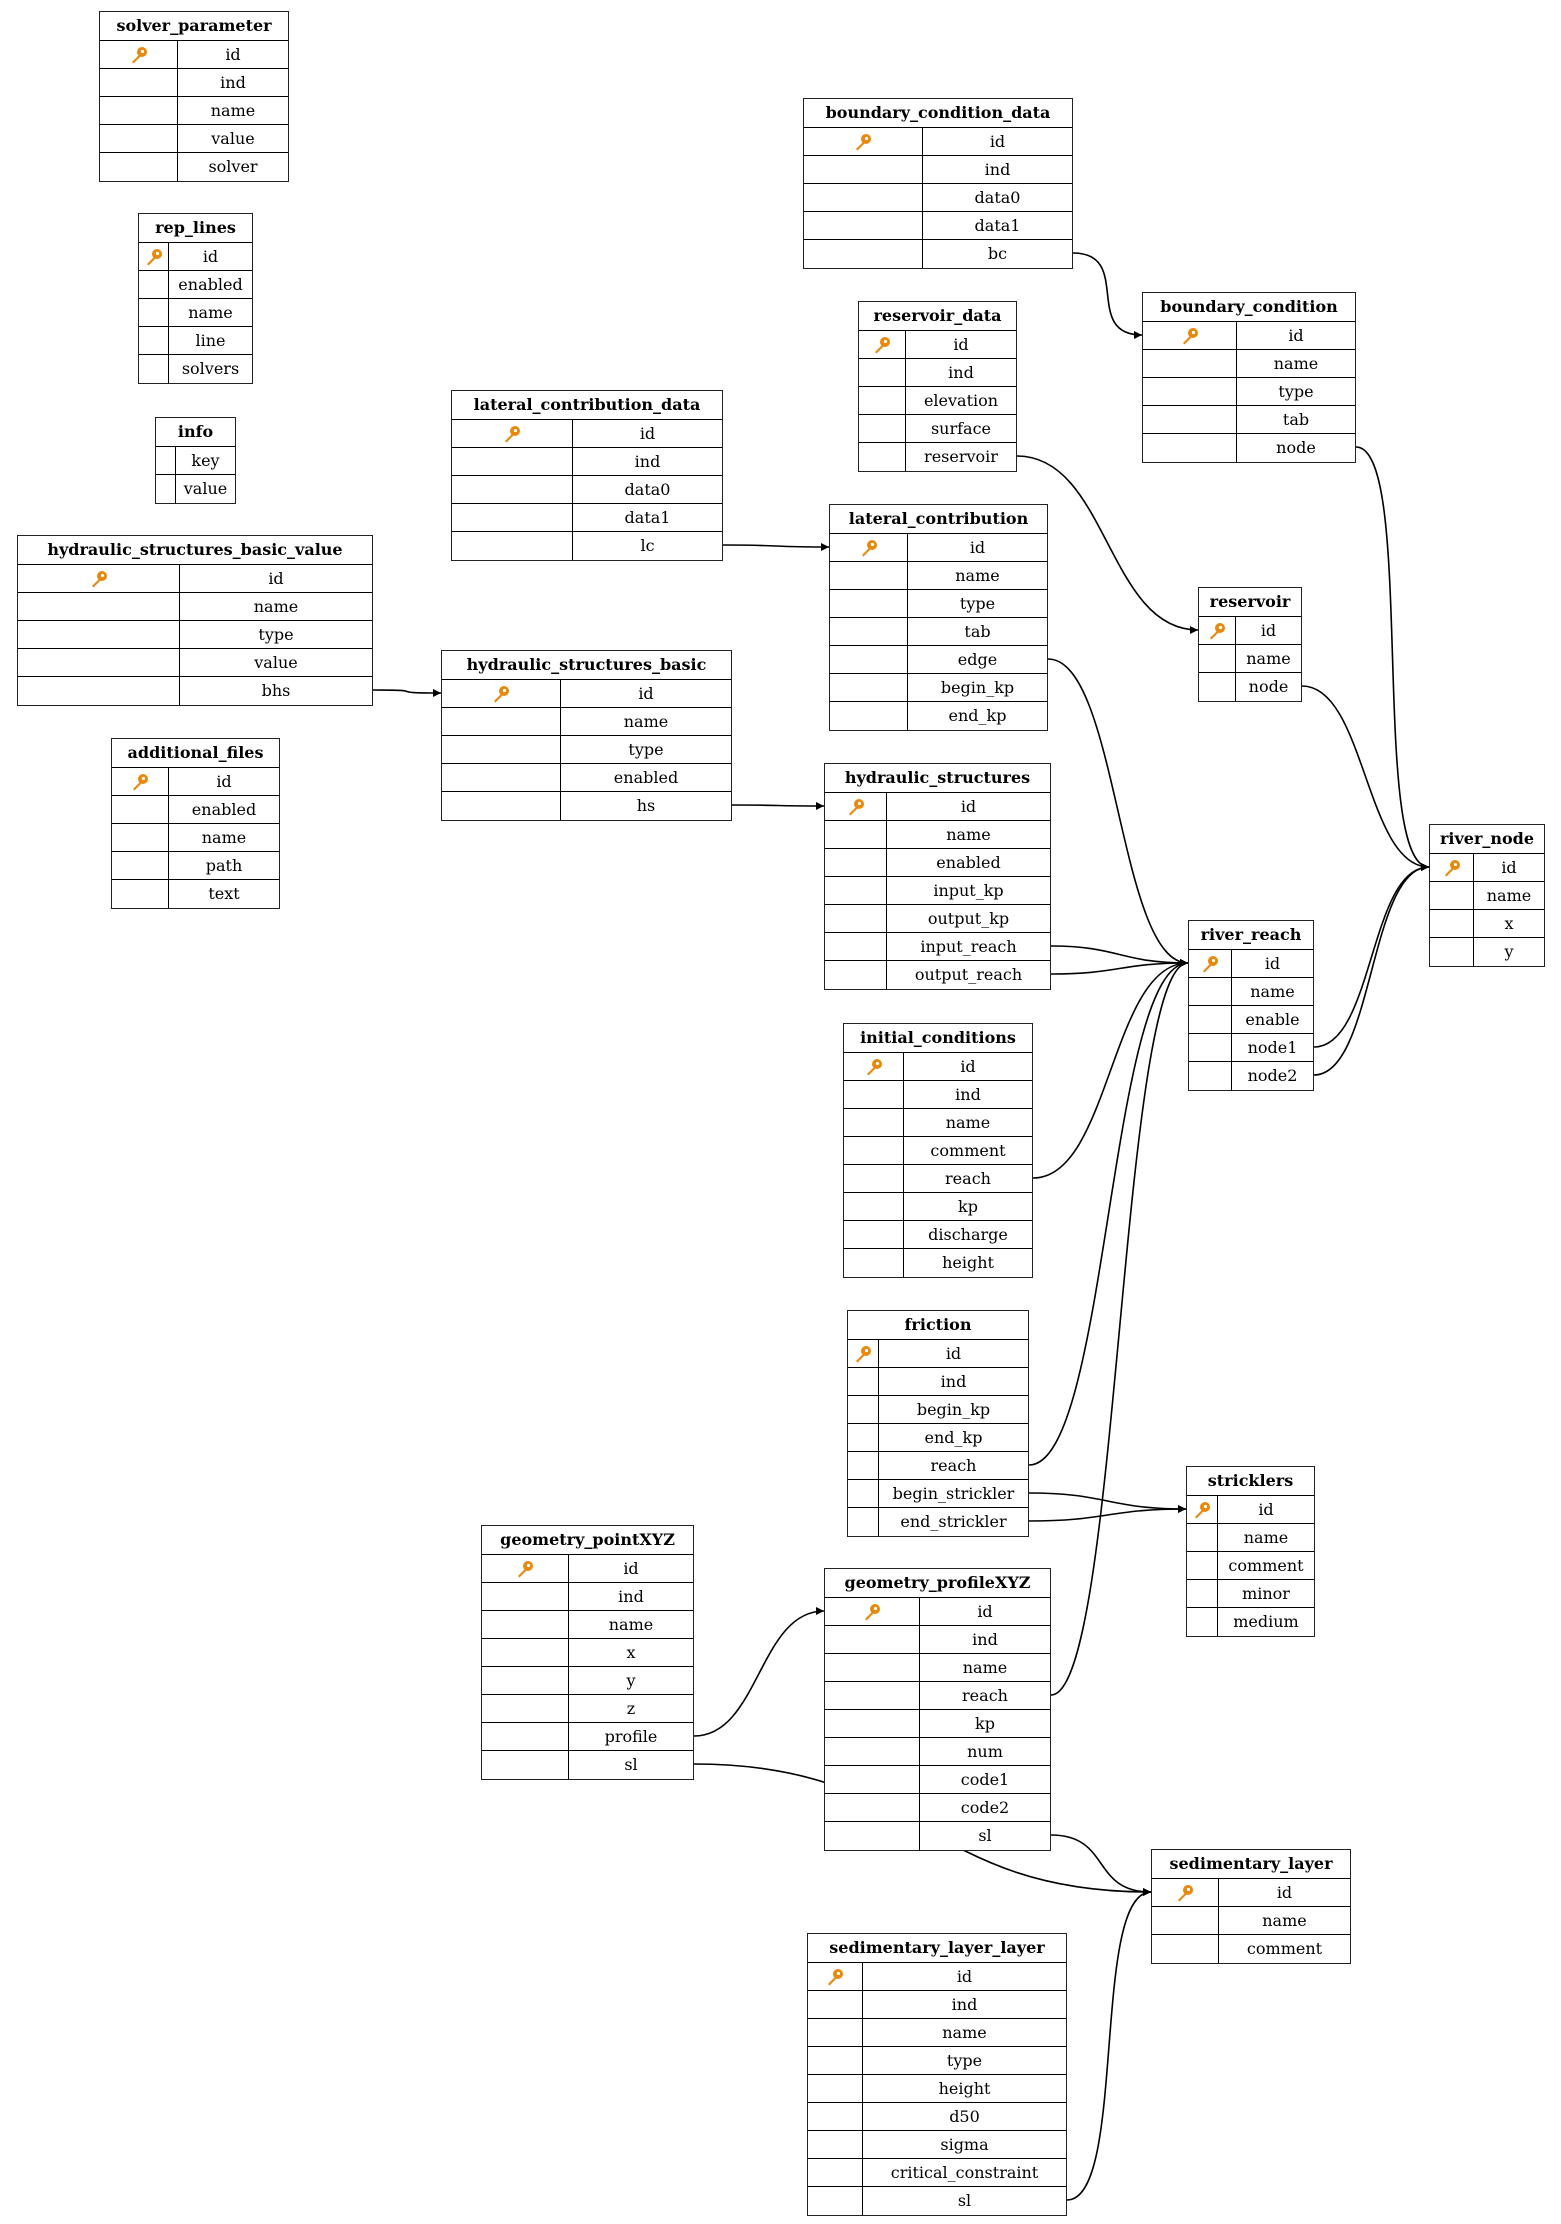  What do you see at coordinates (587, 518) in the screenshot?
I see `table-row: data1` at bounding box center [587, 518].